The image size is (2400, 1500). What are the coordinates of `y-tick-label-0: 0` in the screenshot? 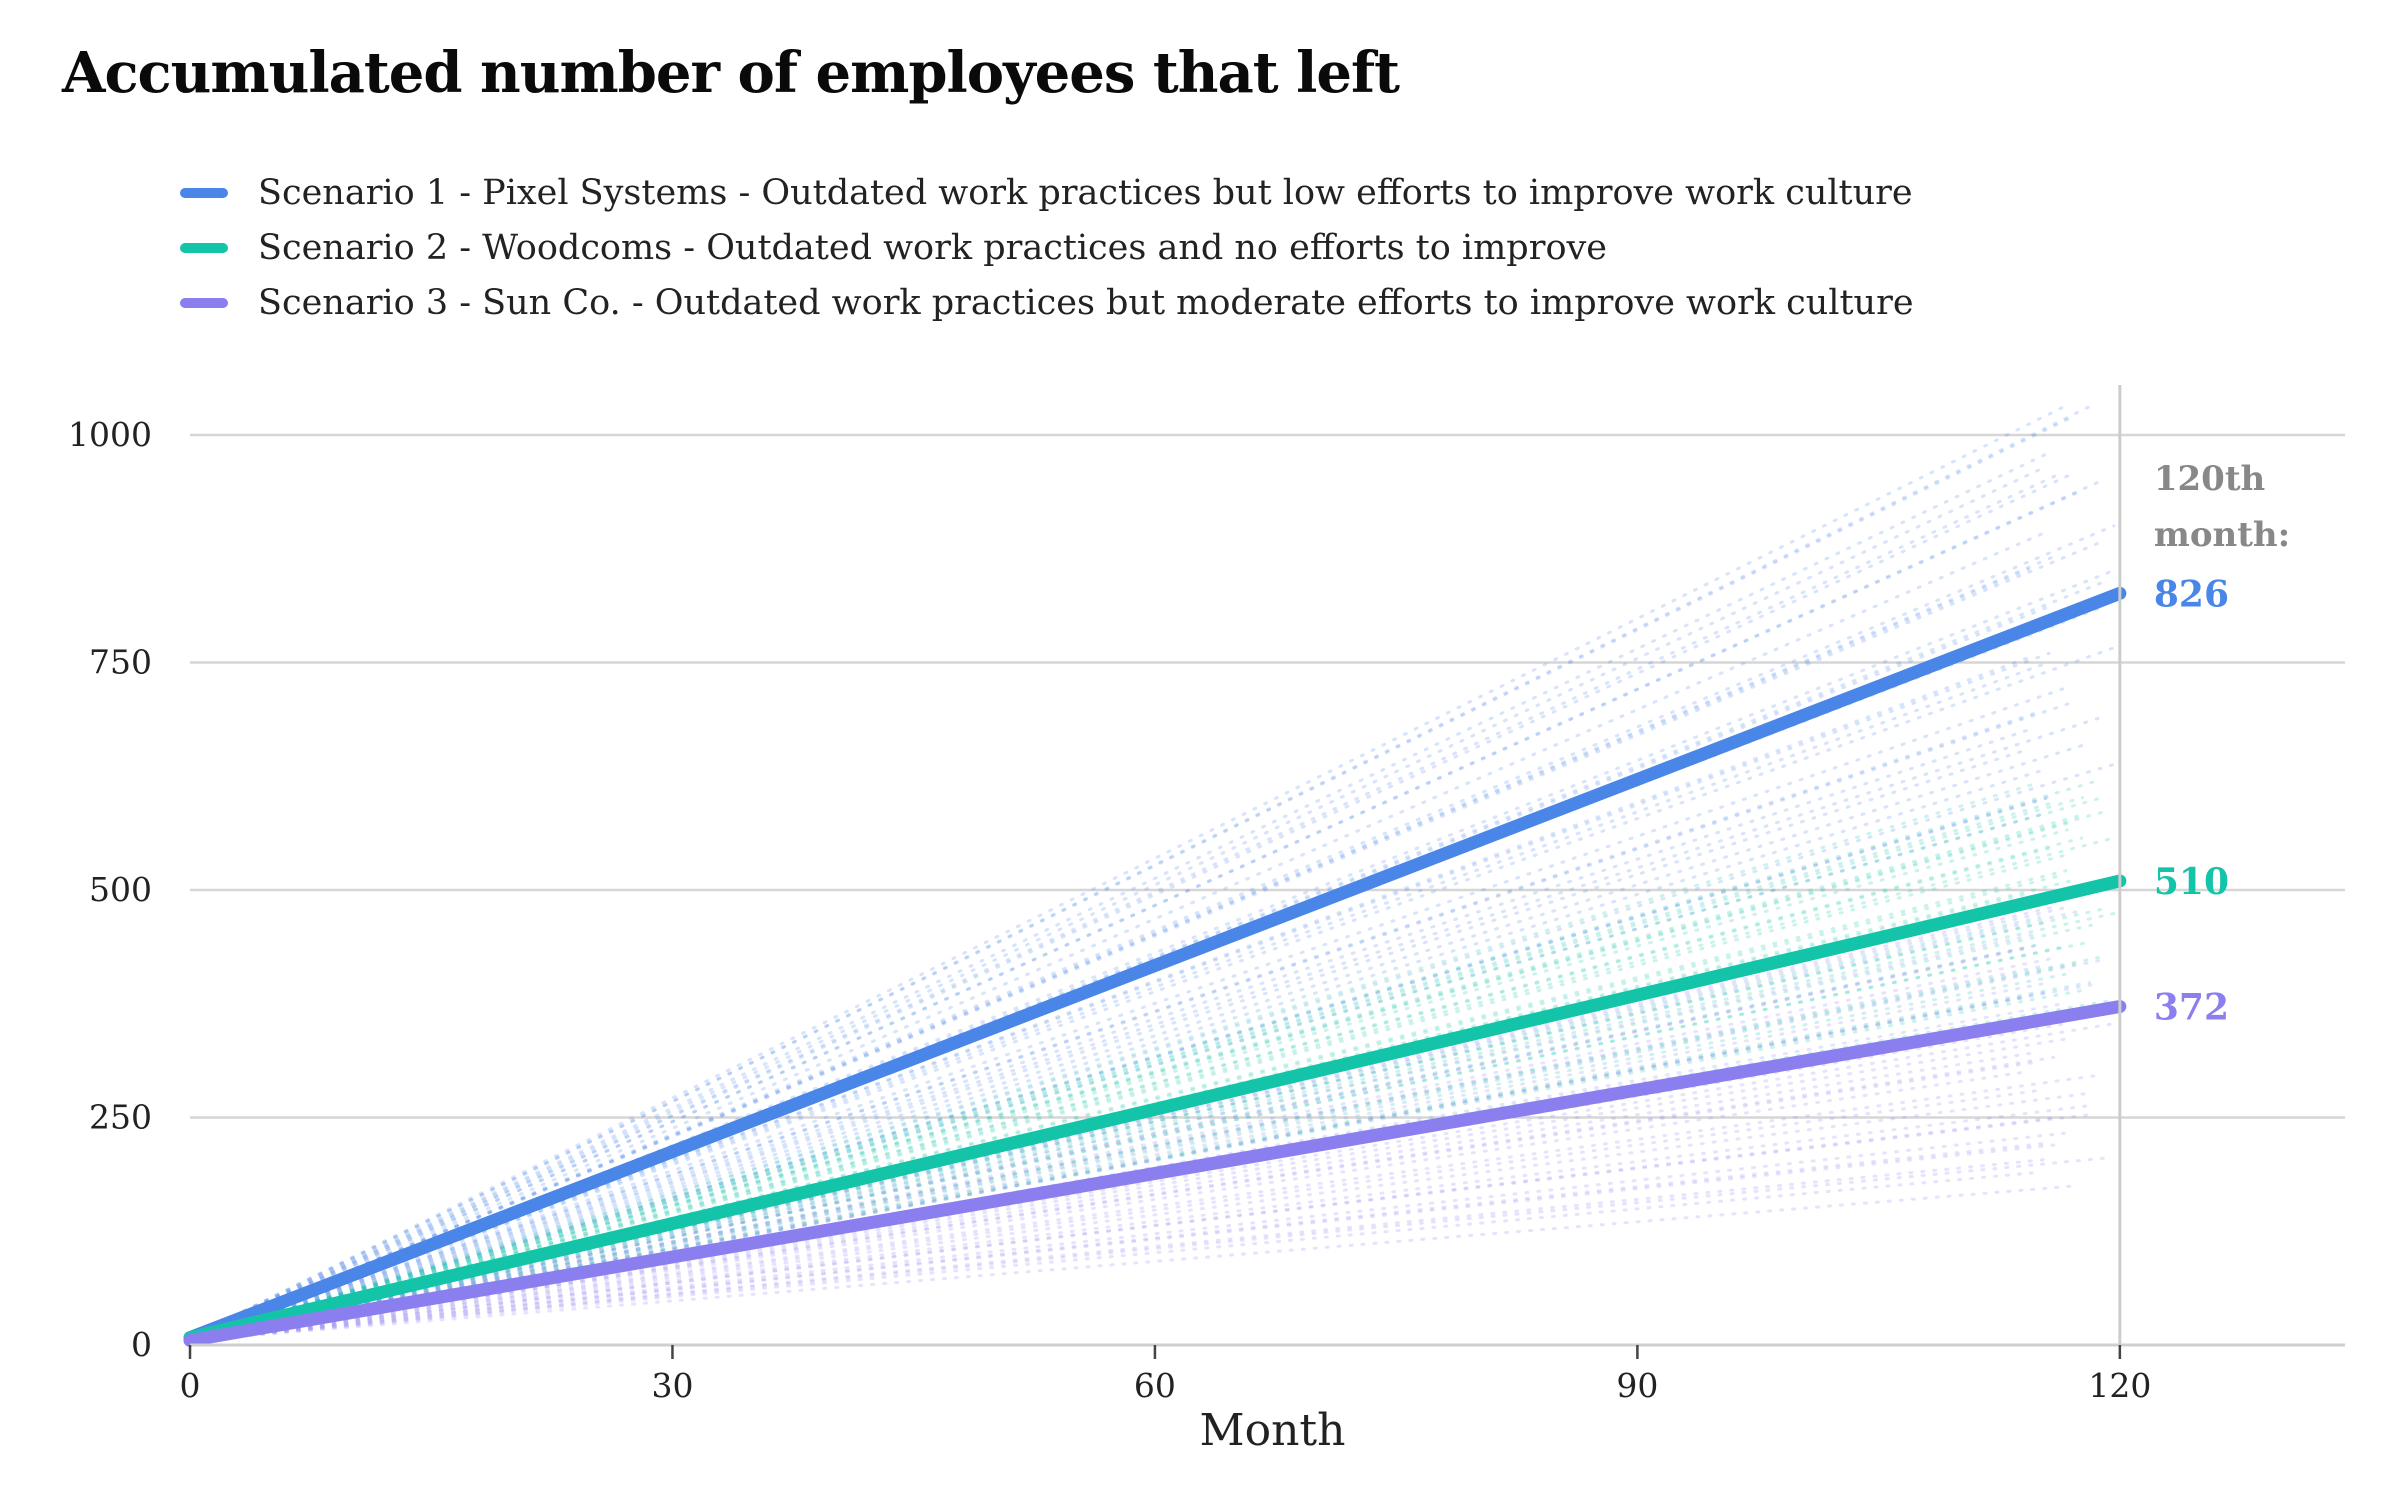 It's located at (141, 1344).